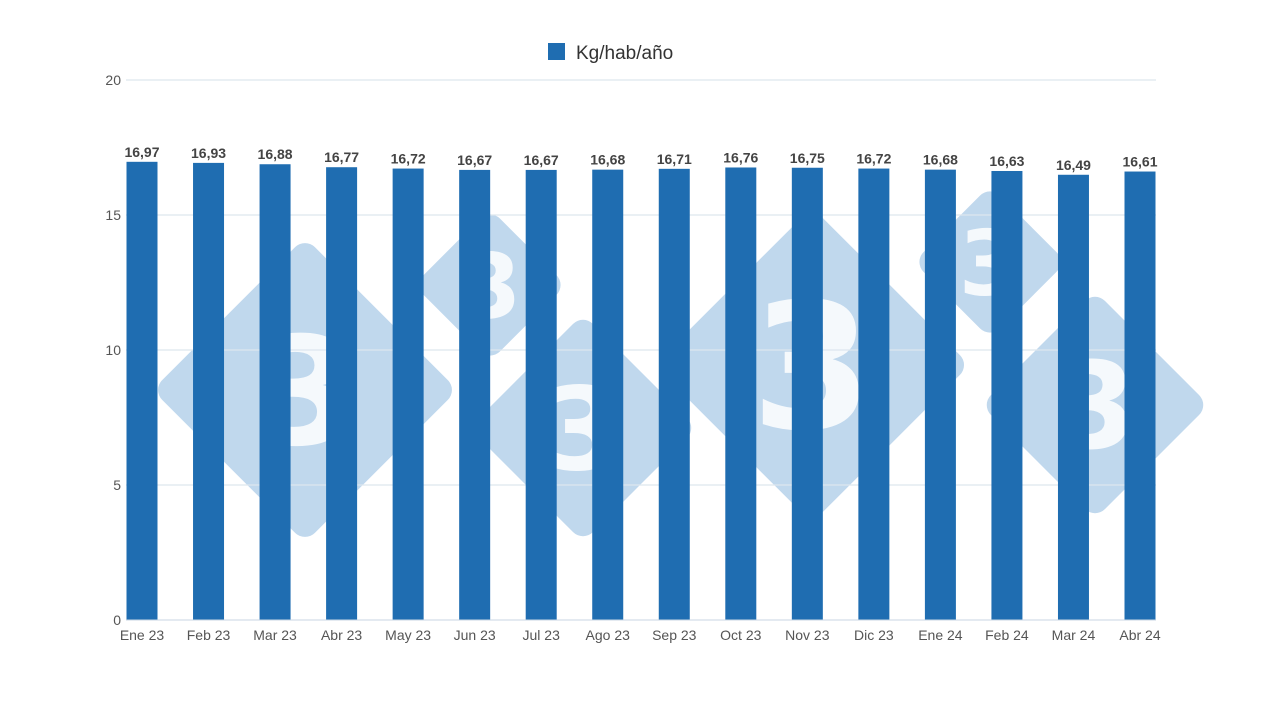 The image size is (1280, 720). I want to click on x-tick-label: Jul 23, so click(542, 635).